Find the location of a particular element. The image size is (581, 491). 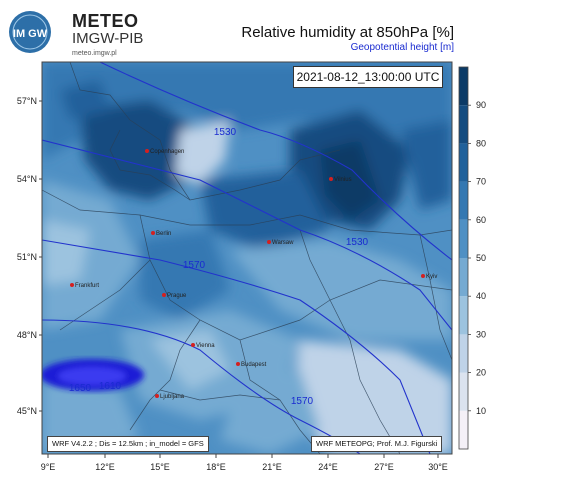

chart-subtitle: Geopotential height [m] is located at coordinates (402, 47).